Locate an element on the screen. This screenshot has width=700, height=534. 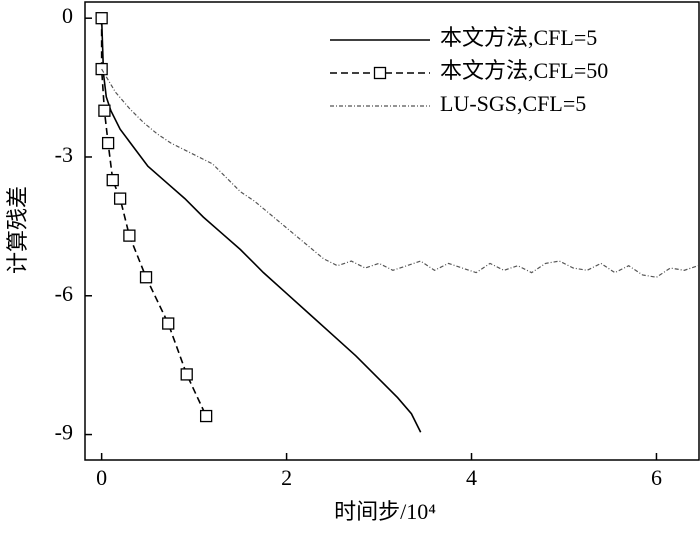
y-tick-label: -3 is located at coordinates (64, 154).